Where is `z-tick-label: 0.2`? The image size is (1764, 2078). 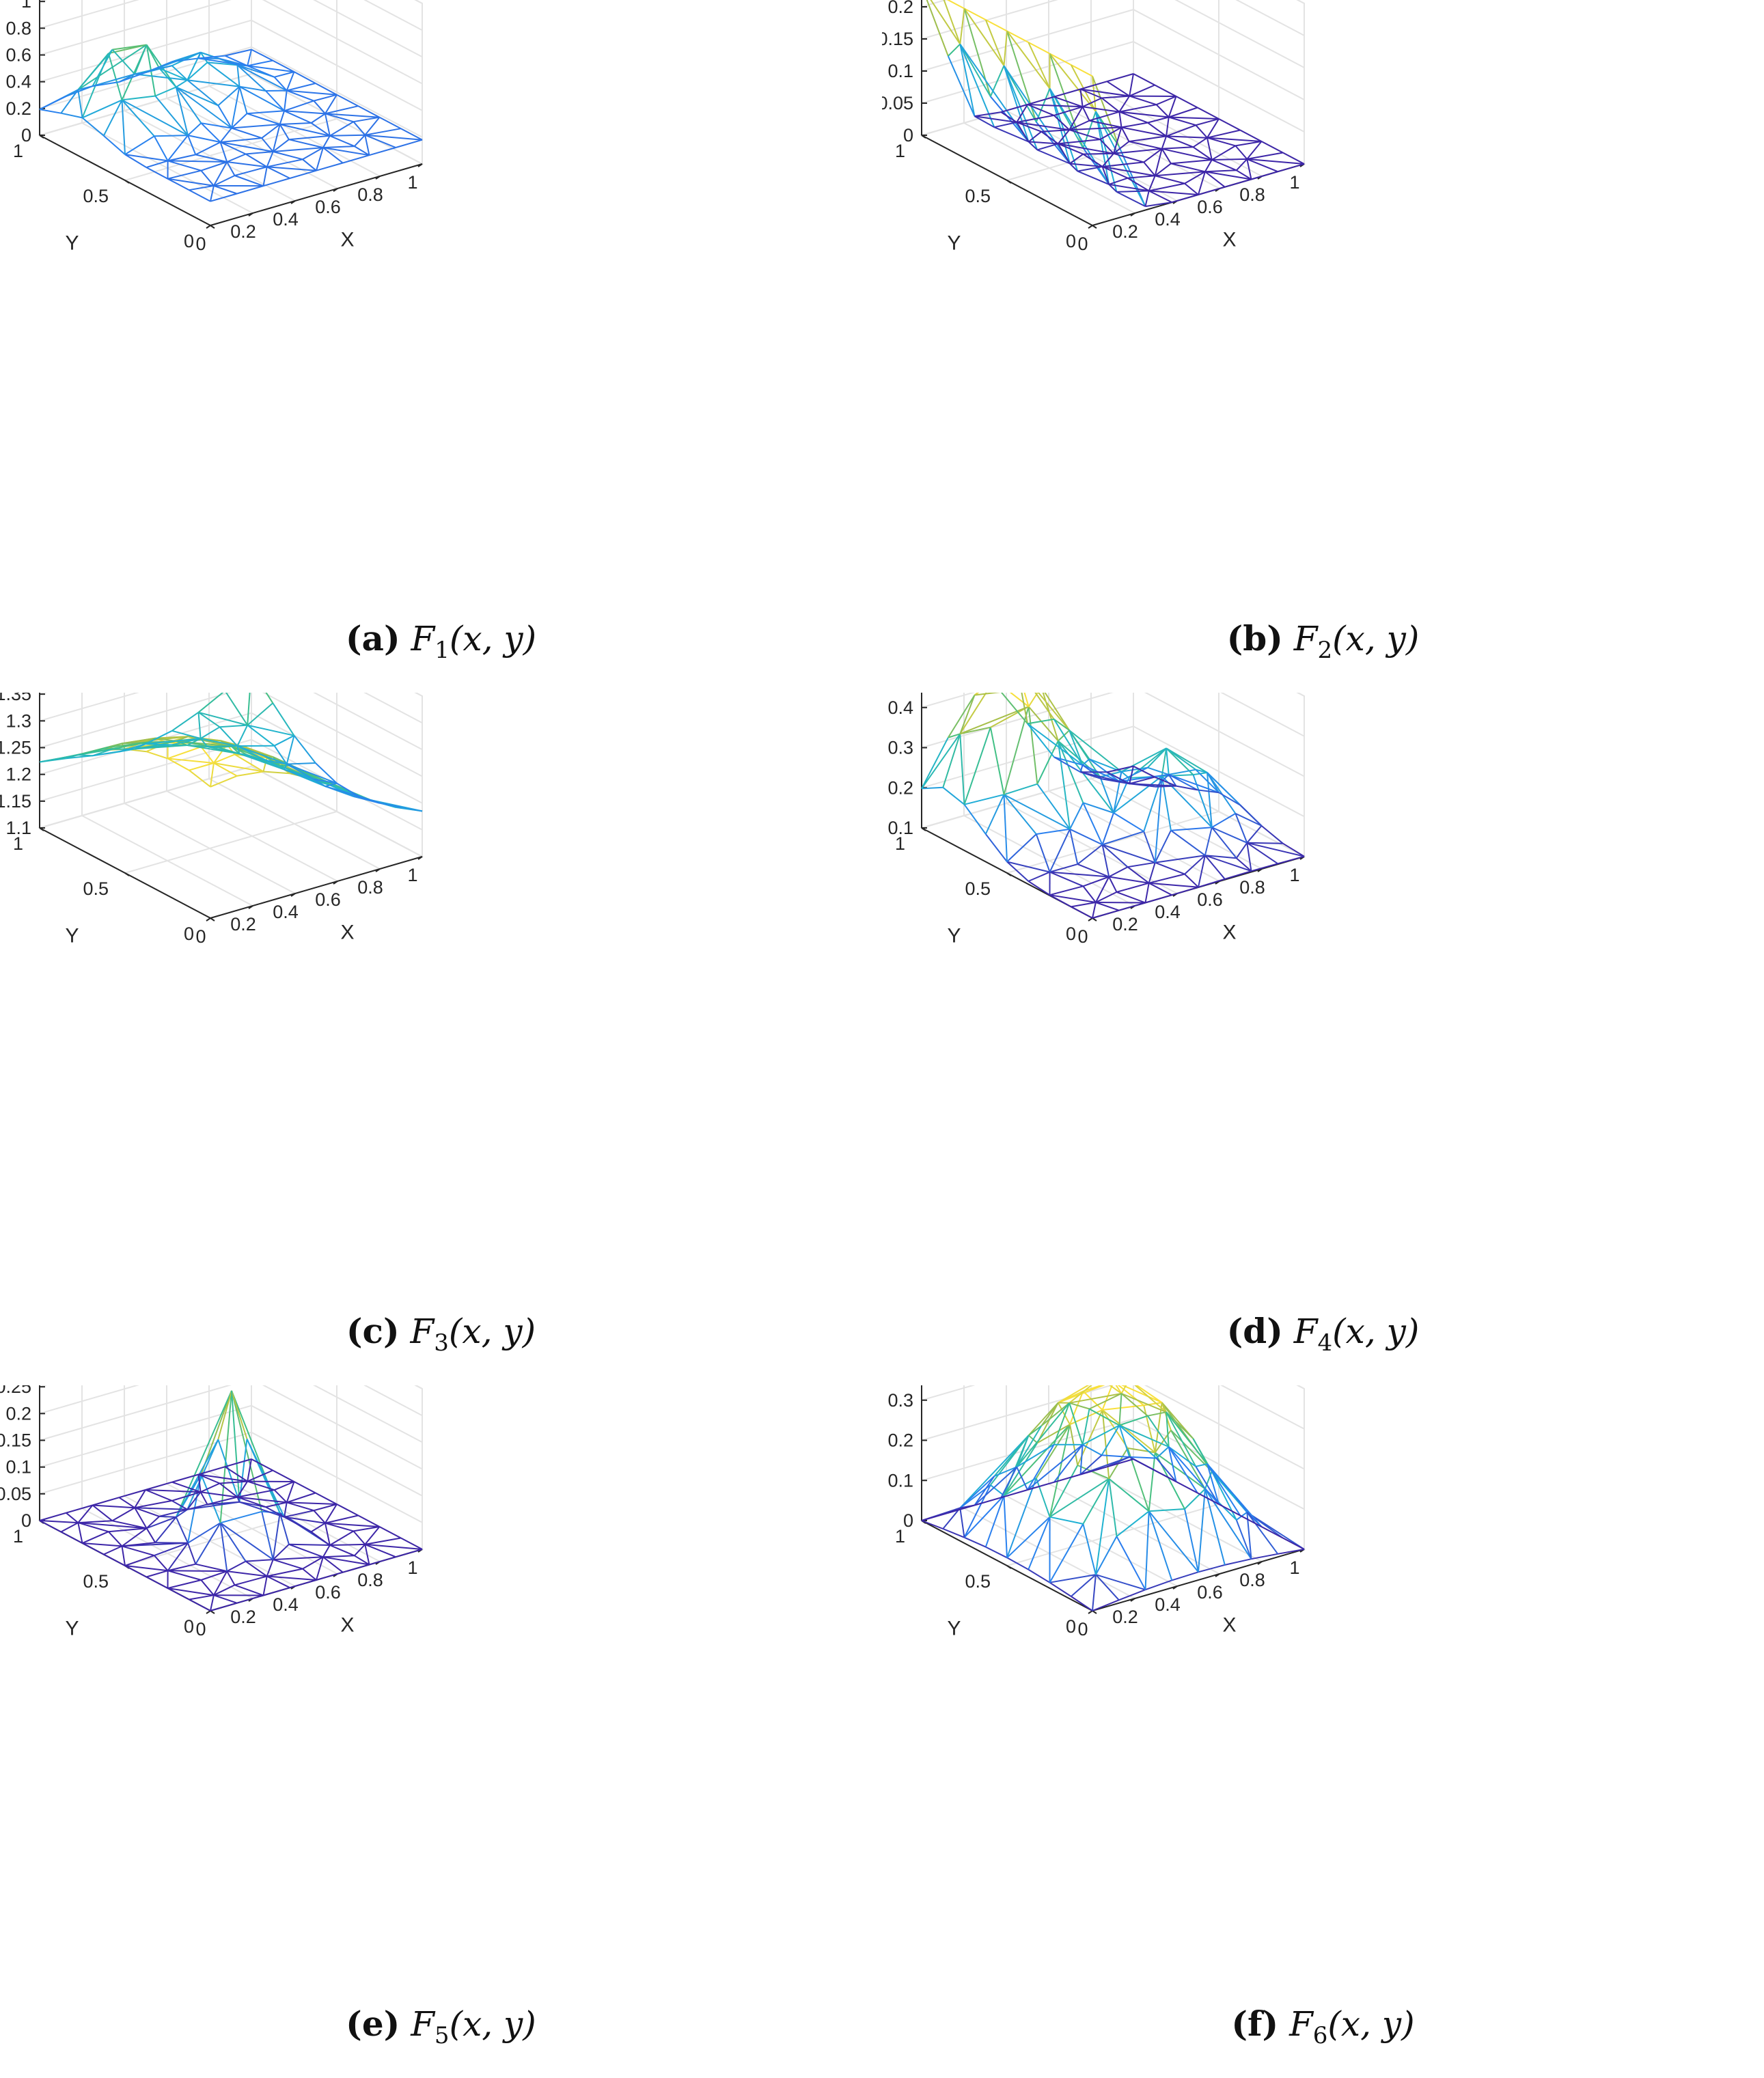
z-tick-label: 0.2 is located at coordinates (900, 8).